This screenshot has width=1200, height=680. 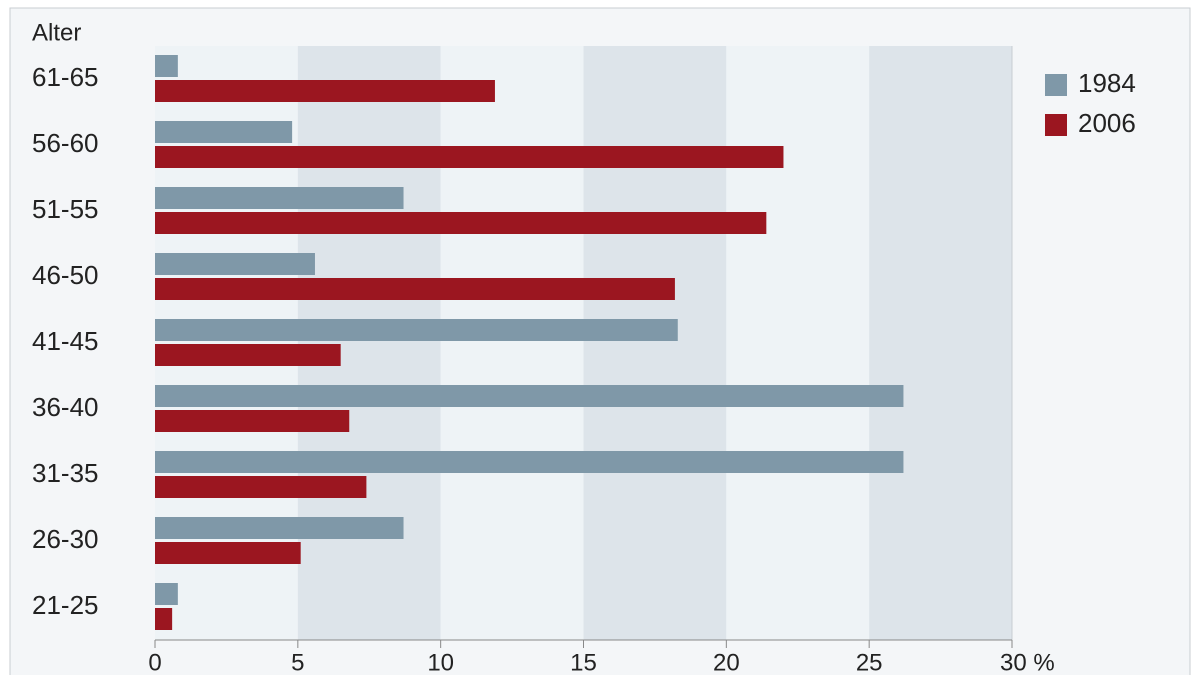 I want to click on x-tick-label: 15, so click(x=583, y=662).